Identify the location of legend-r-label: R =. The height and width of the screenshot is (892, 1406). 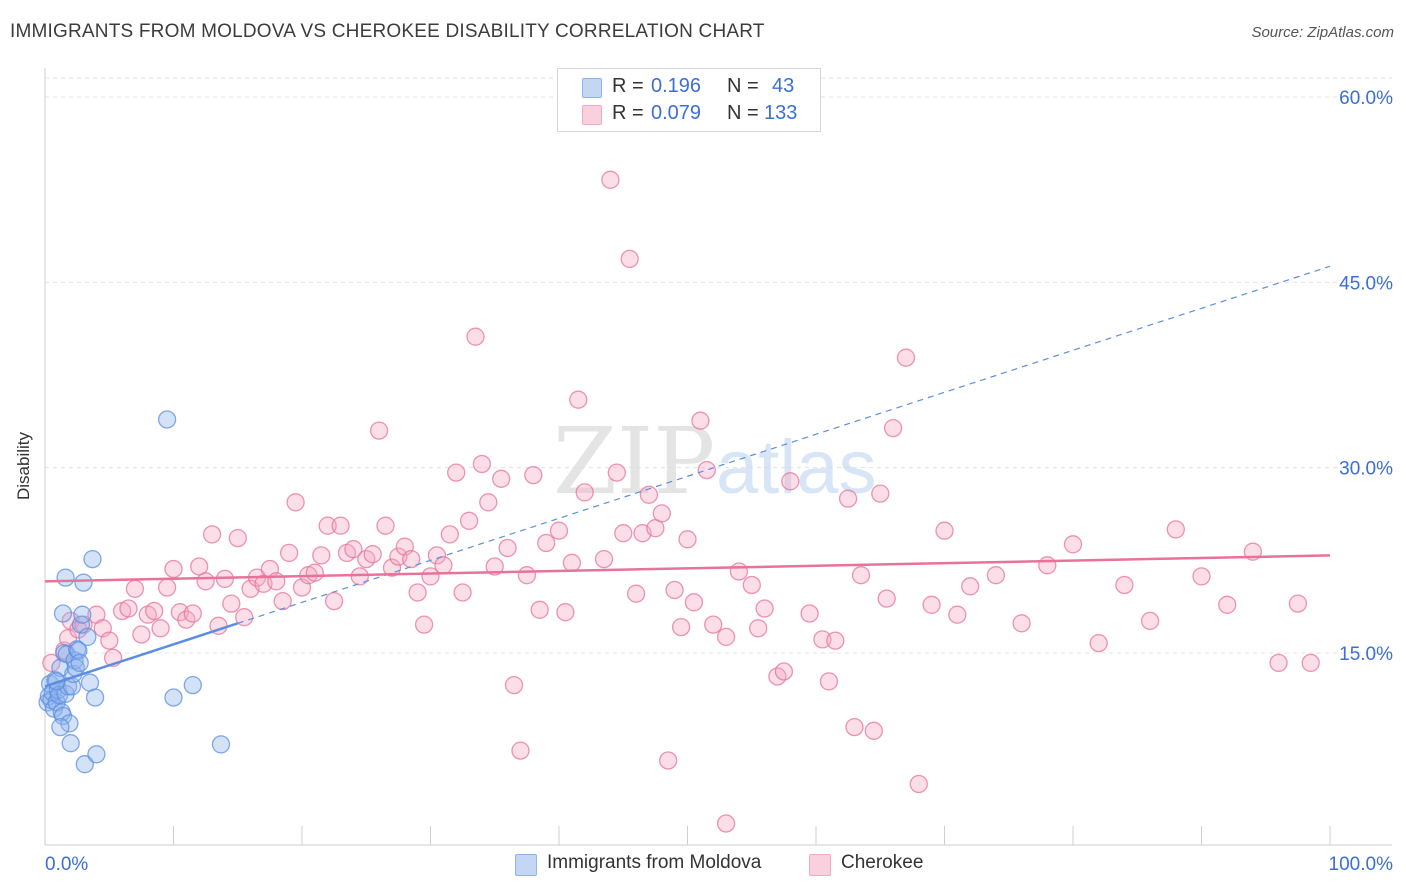
(628, 113).